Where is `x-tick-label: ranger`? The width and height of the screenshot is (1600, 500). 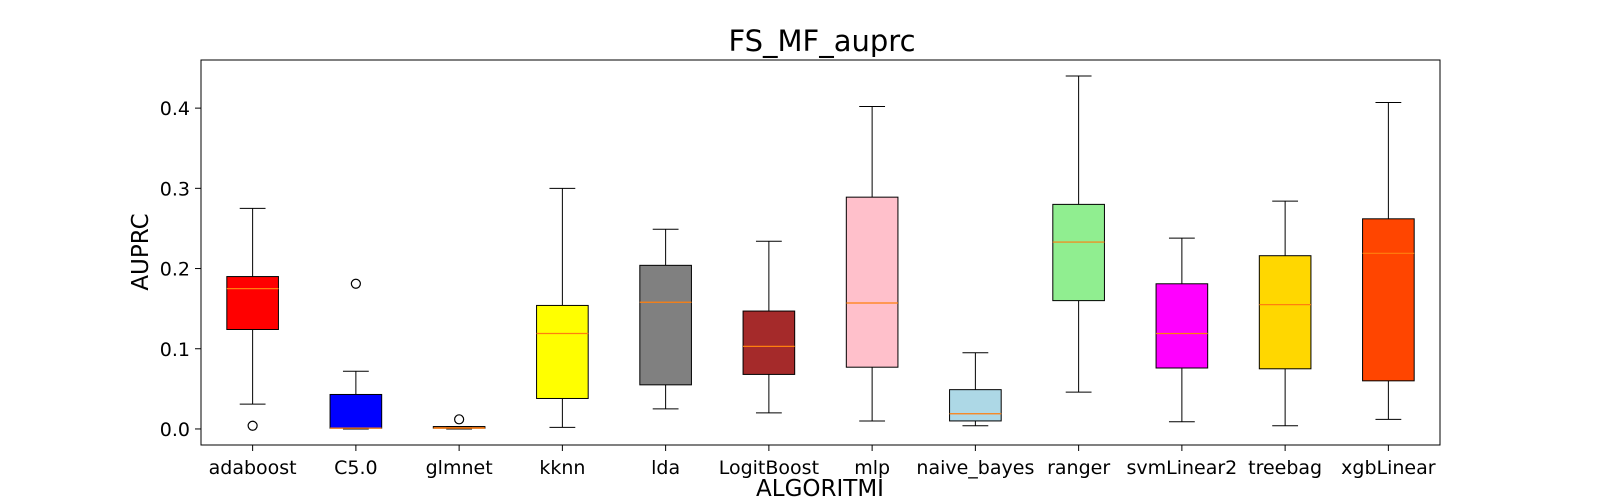 x-tick-label: ranger is located at coordinates (1078, 468).